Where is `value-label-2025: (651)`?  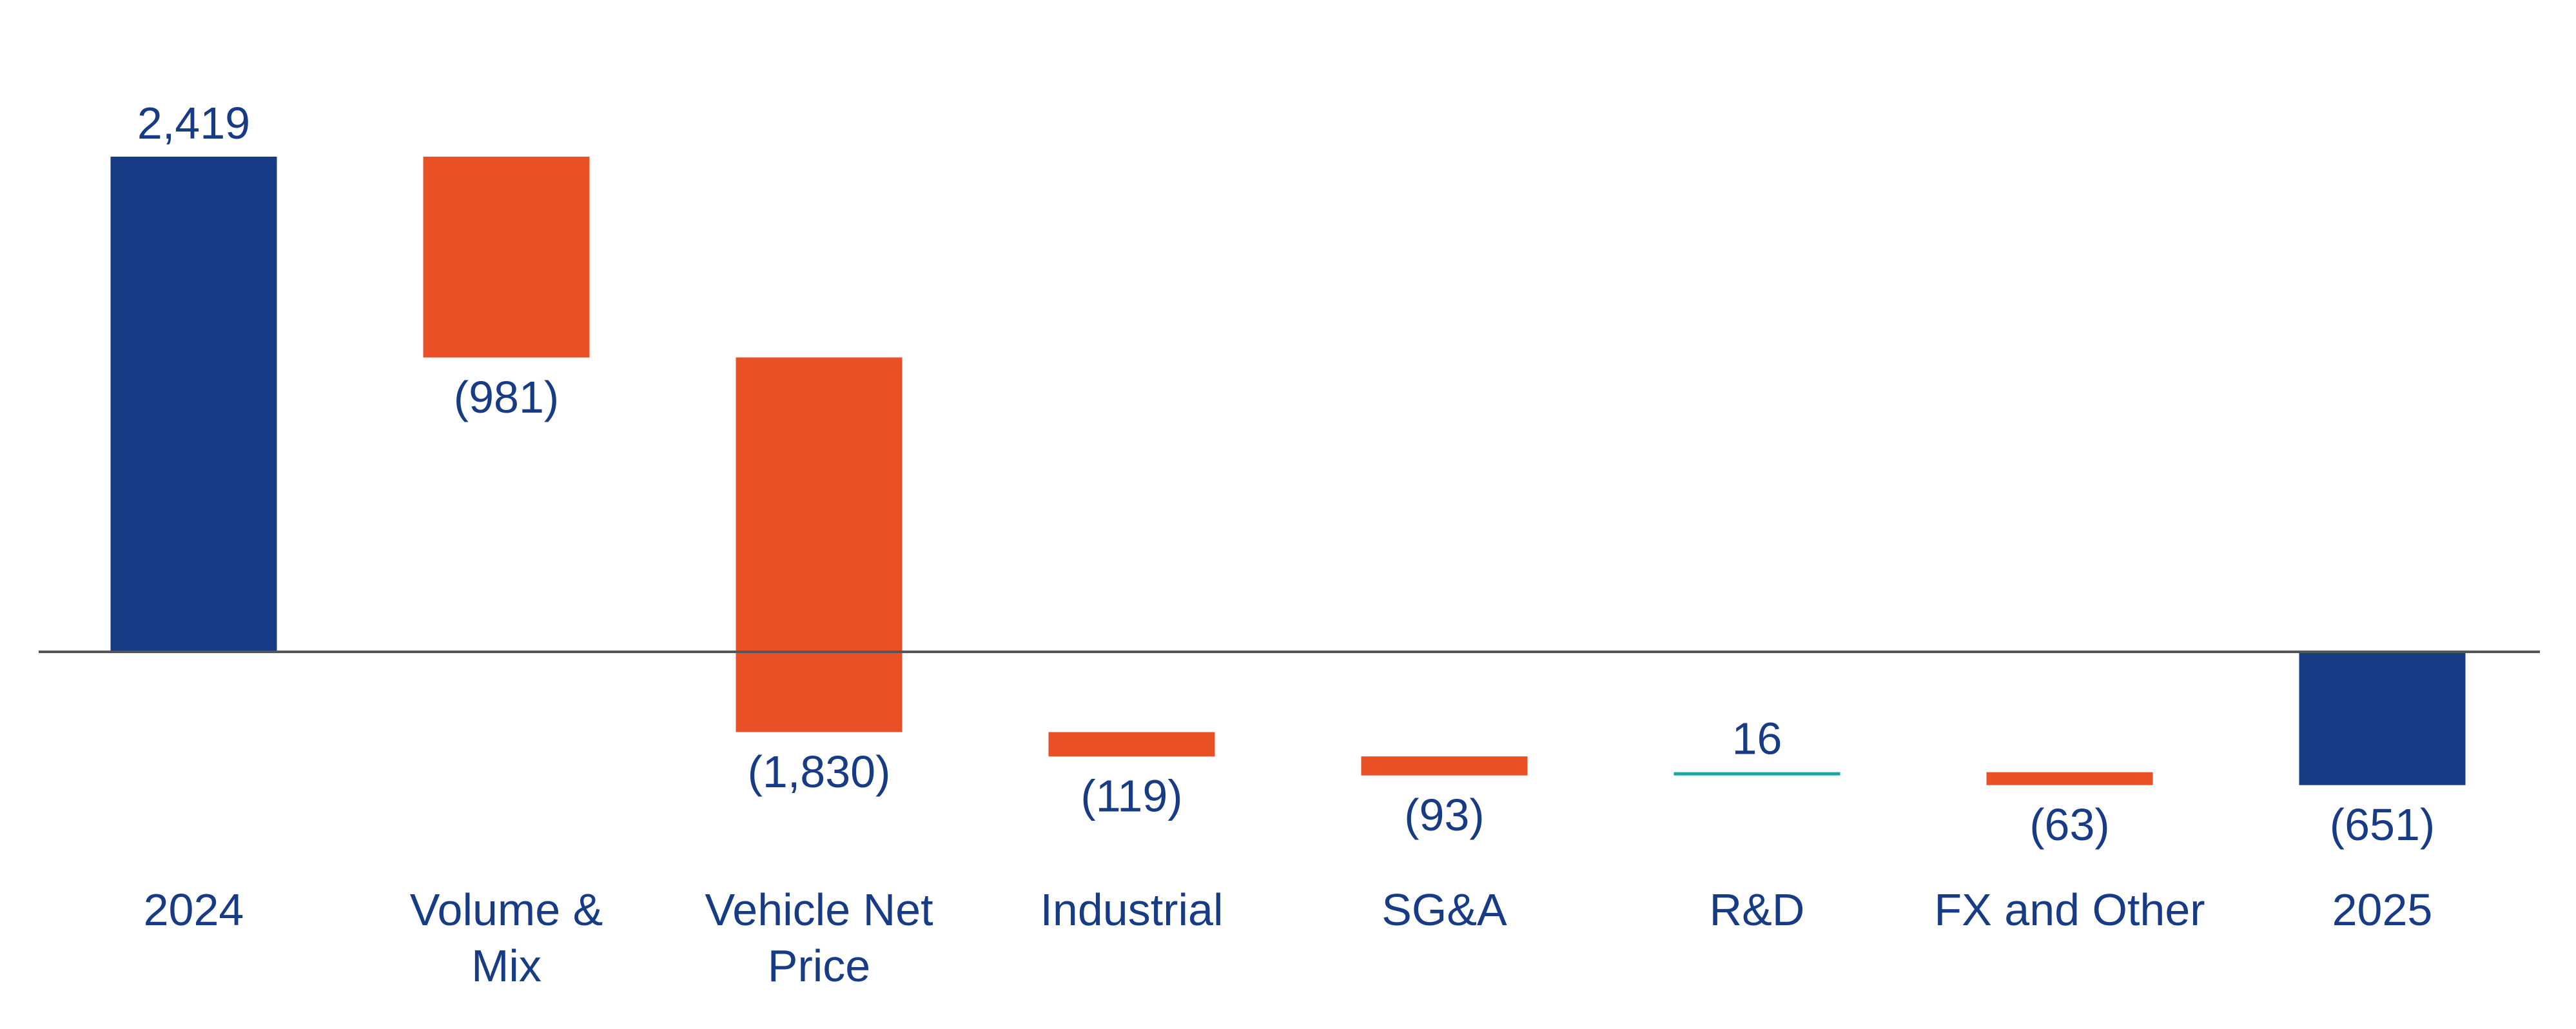 value-label-2025: (651) is located at coordinates (2382, 824).